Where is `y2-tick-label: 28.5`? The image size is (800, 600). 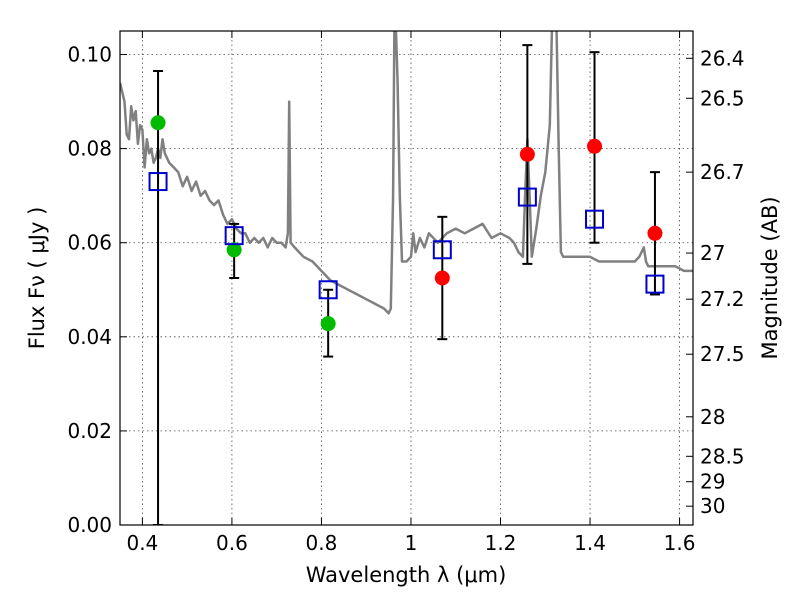
y2-tick-label: 28.5 is located at coordinates (722, 456).